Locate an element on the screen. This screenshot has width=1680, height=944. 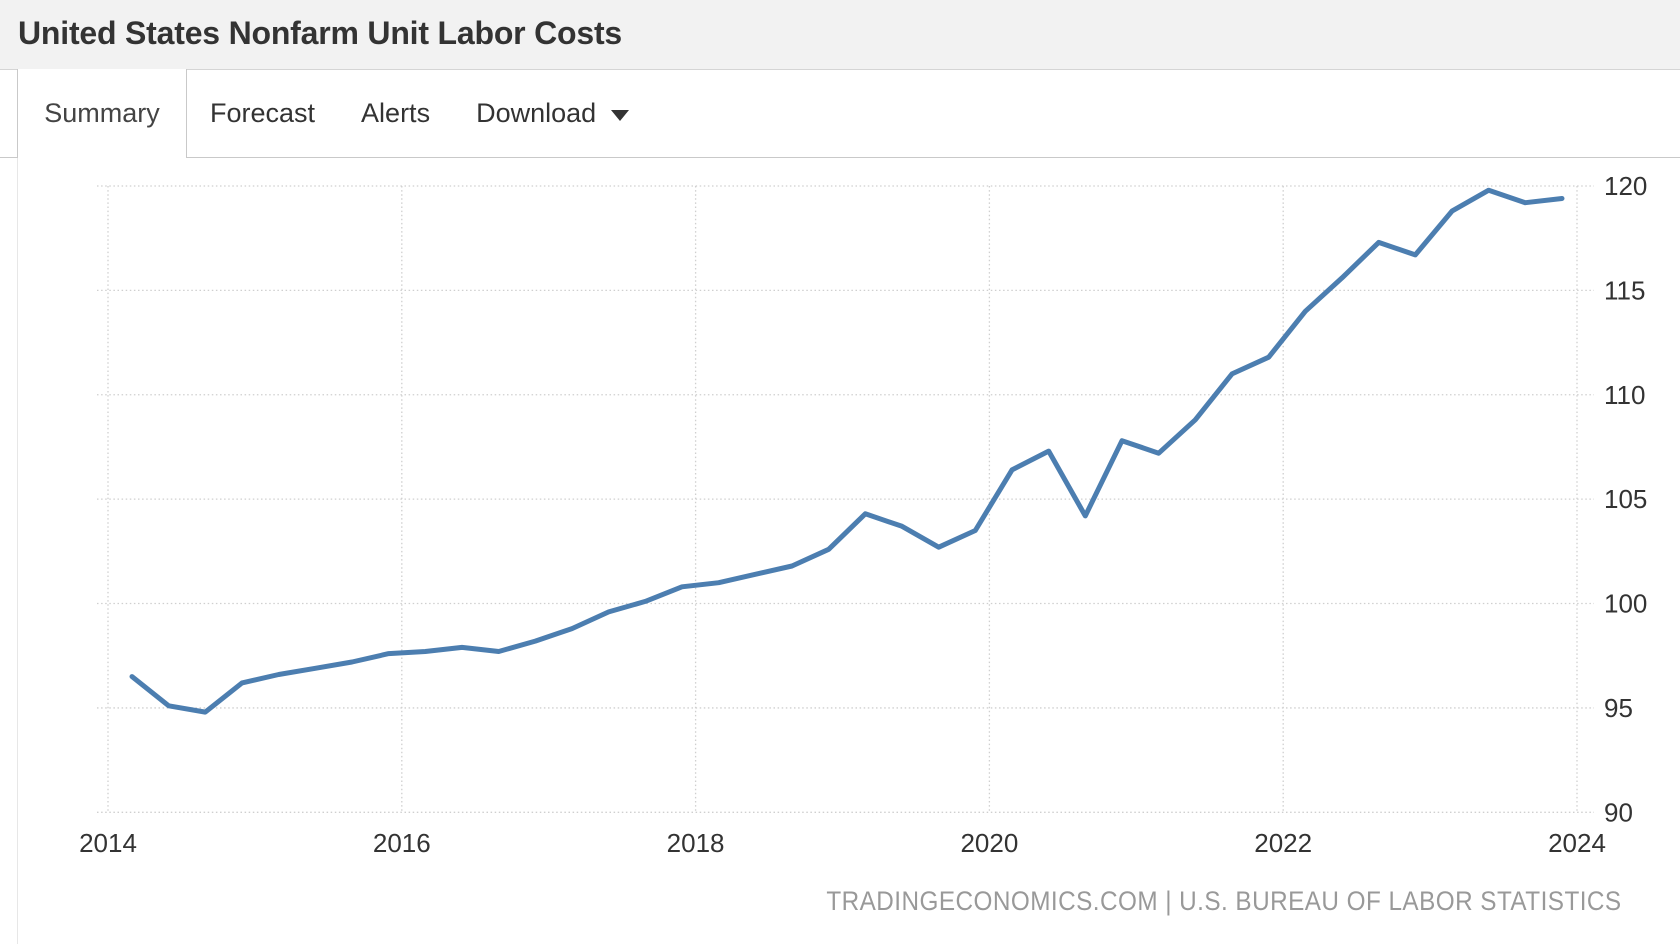
y-tick-label: 110 is located at coordinates (1624, 395).